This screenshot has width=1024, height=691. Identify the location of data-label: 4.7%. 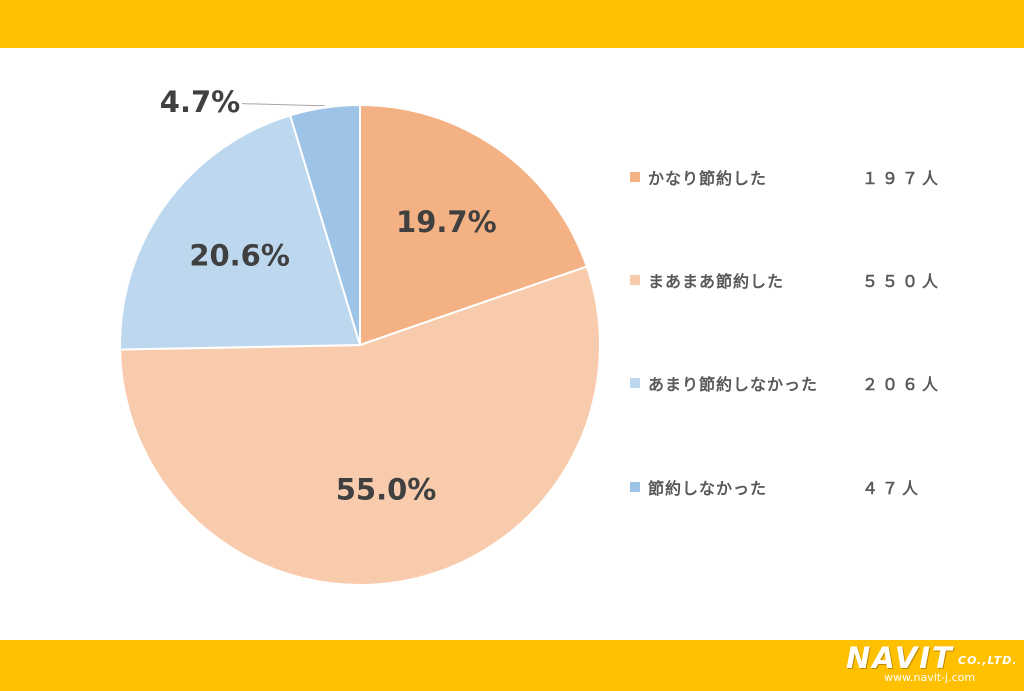
(200, 102).